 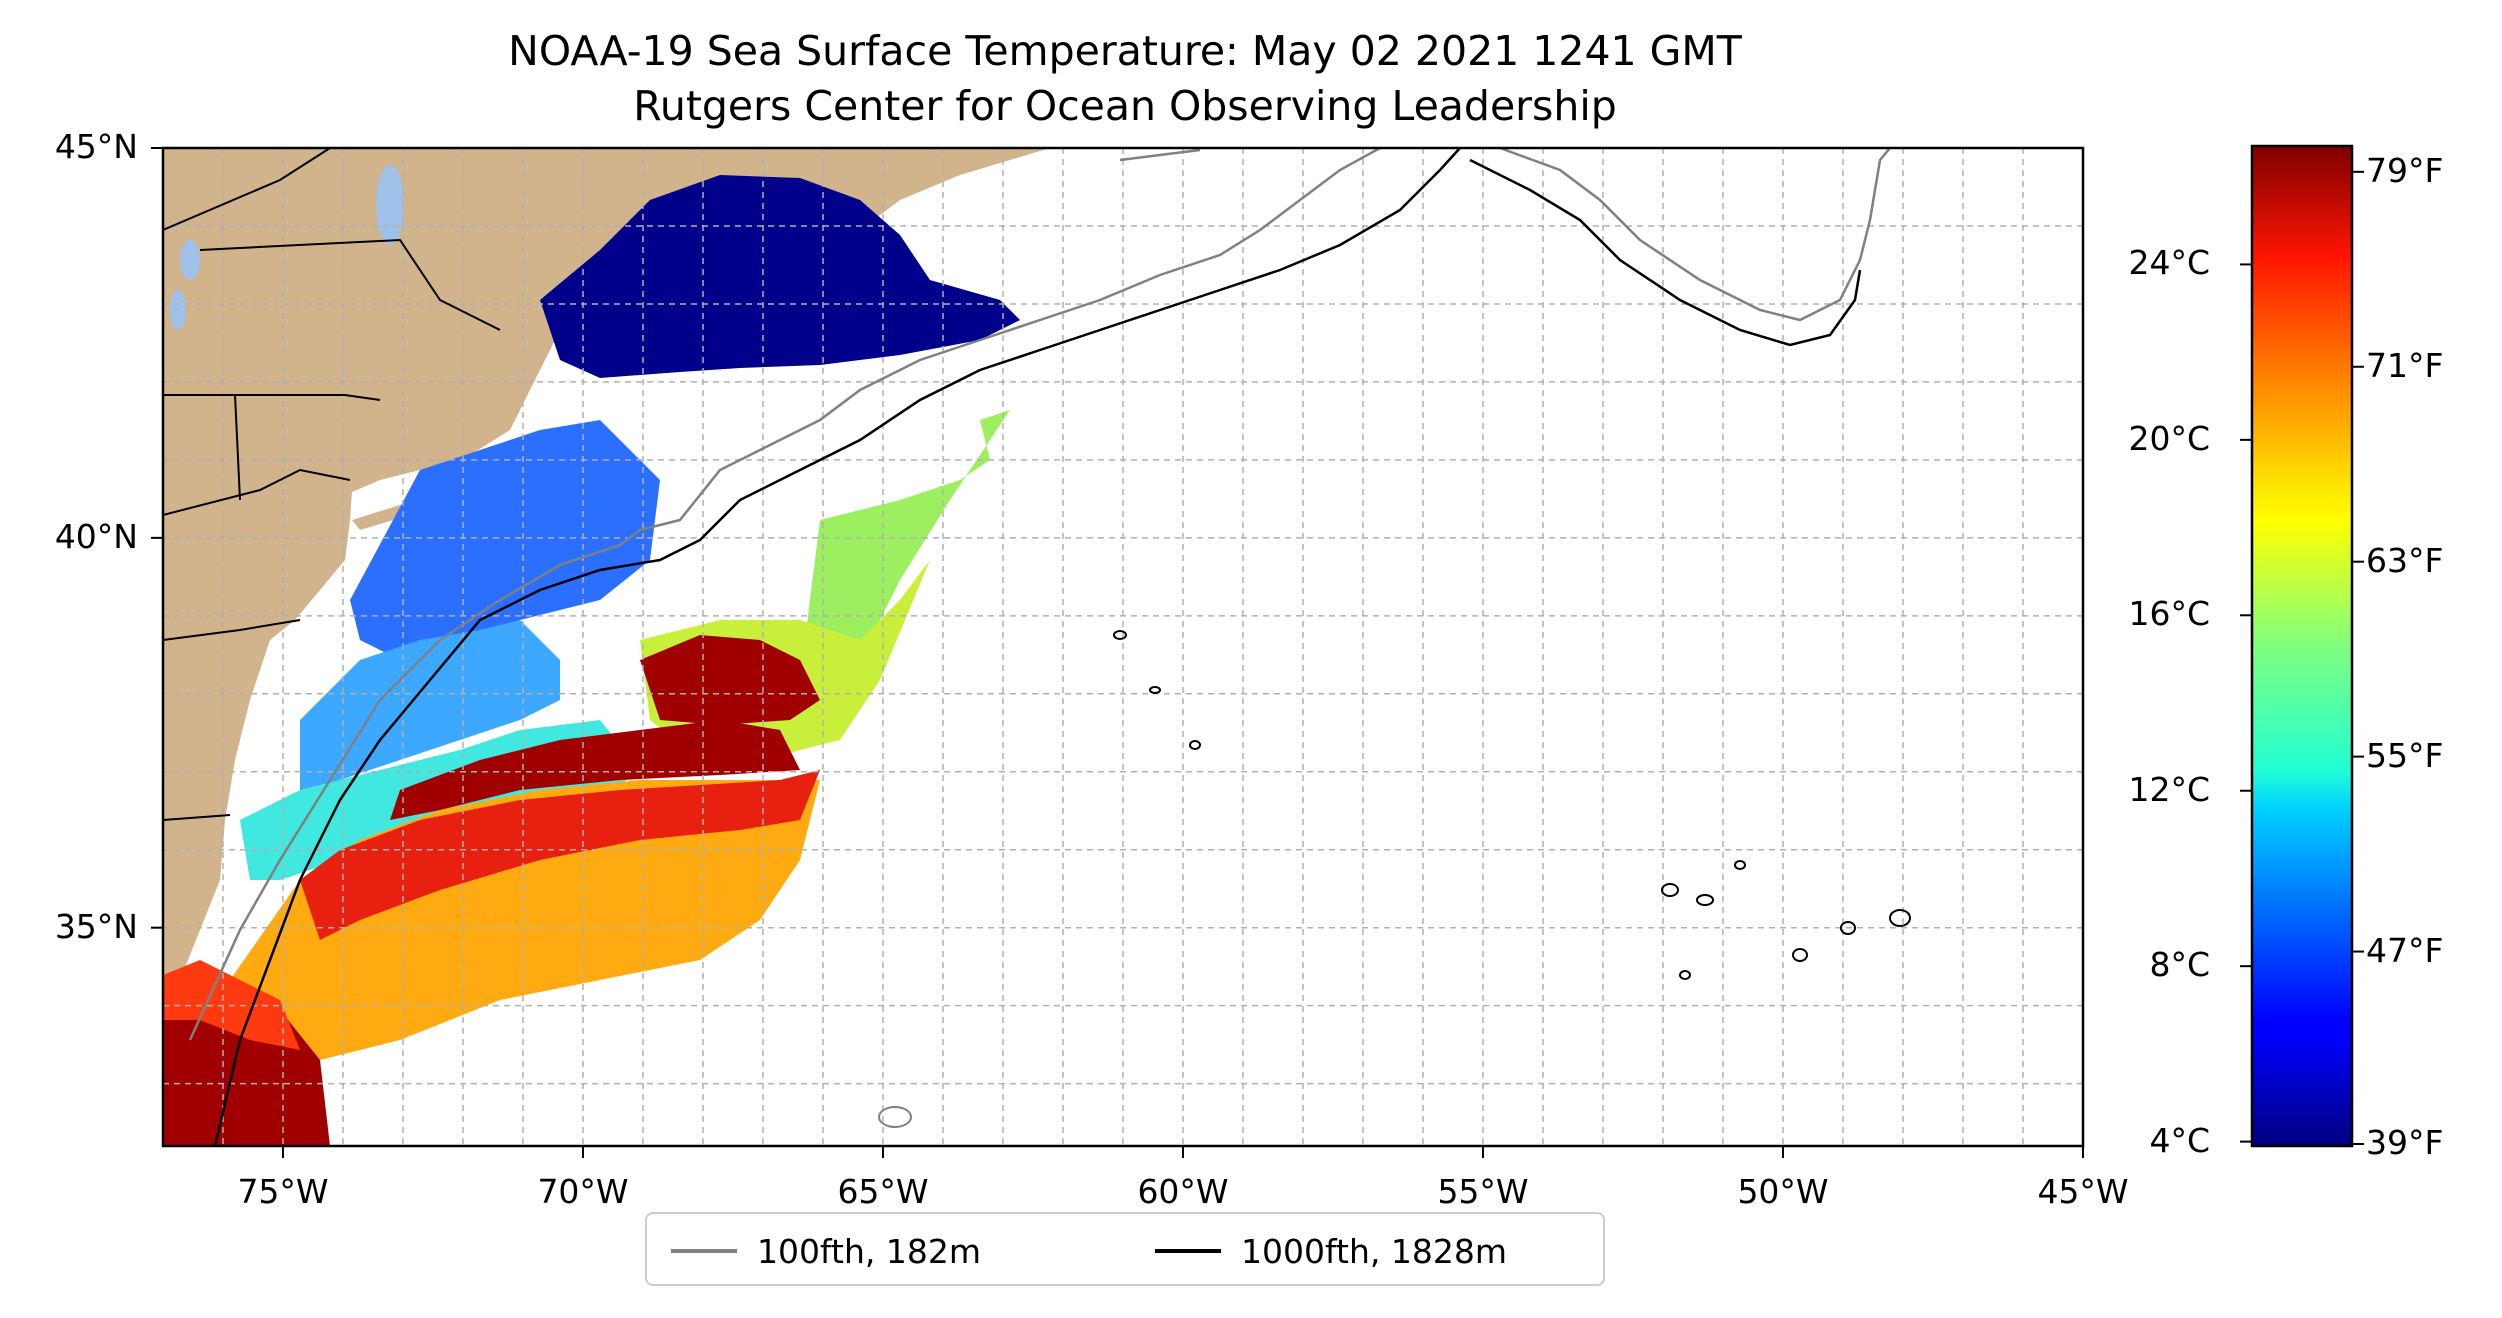 What do you see at coordinates (1125, 1249) in the screenshot?
I see `contour-legend: 100fth, 182m 1000fth, 1828m` at bounding box center [1125, 1249].